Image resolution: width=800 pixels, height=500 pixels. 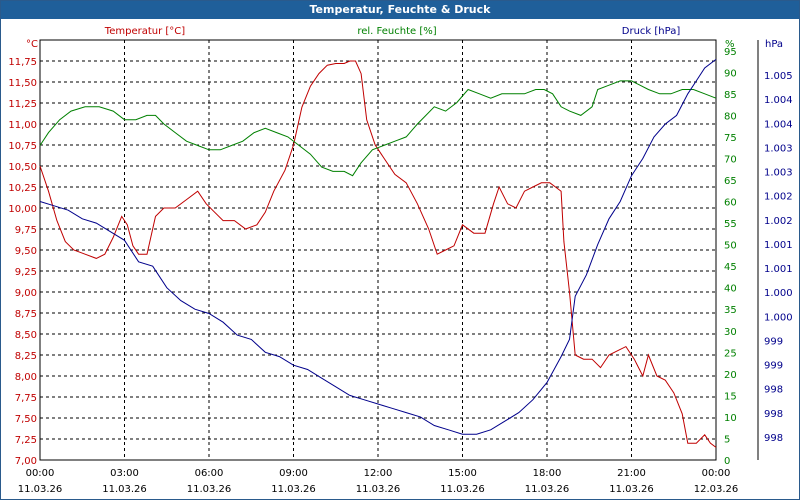 I want to click on temperature-tick-label: 11,50, so click(x=22, y=83).